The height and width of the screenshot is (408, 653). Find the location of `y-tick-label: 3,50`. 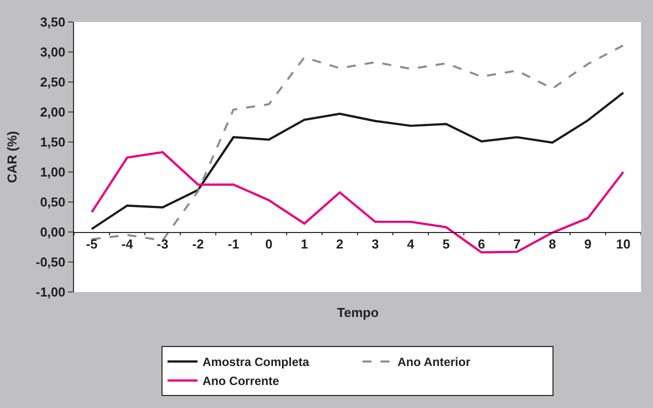

y-tick-label: 3,50 is located at coordinates (53, 22).